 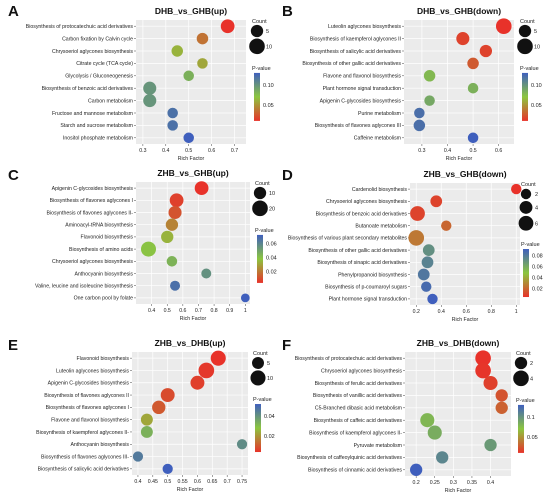 I want to click on pvalue-legend: P-value 0.10 0.05, so click(x=263, y=93).